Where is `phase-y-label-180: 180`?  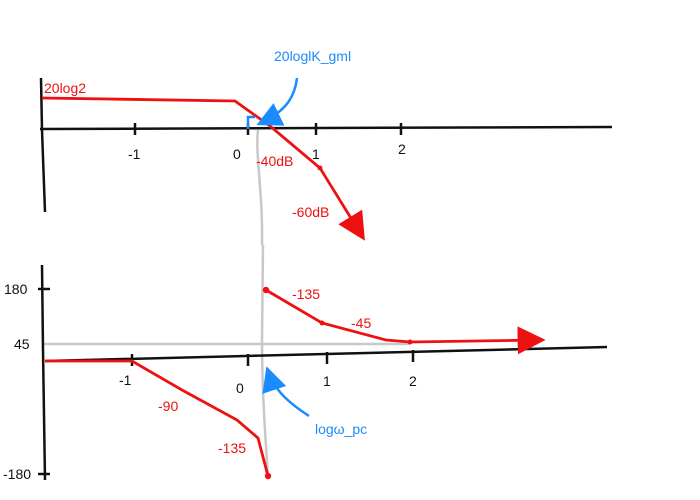
phase-y-label-180: 180 is located at coordinates (16, 289).